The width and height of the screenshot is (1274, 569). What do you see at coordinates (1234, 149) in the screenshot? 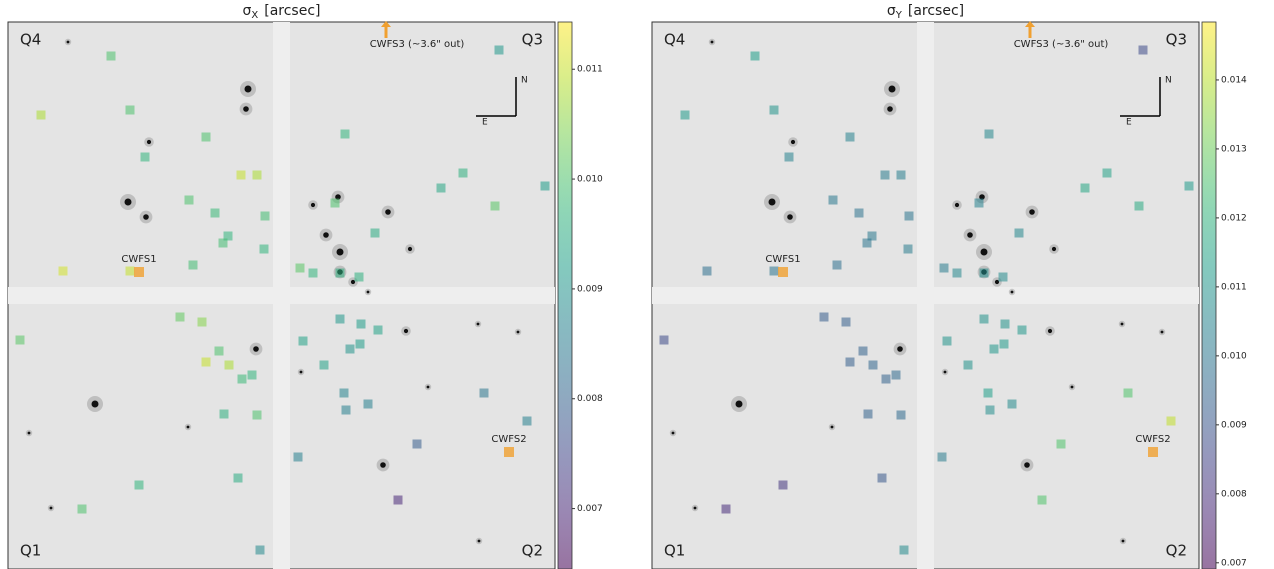
I see `colorbar-tick-label: 0.013` at bounding box center [1234, 149].